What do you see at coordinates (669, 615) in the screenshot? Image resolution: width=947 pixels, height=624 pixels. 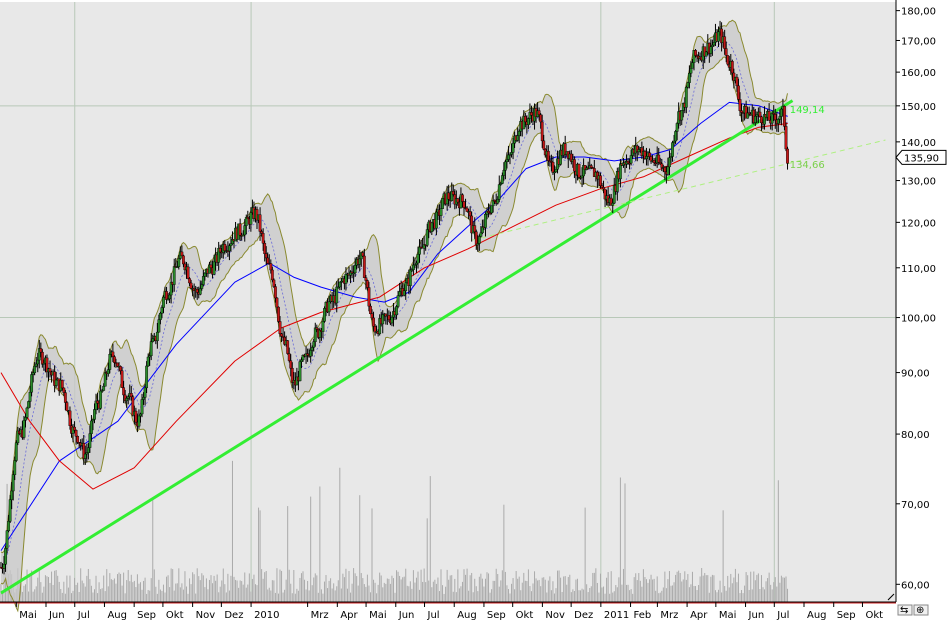 I see `x-tick-label: Mrz` at bounding box center [669, 615].